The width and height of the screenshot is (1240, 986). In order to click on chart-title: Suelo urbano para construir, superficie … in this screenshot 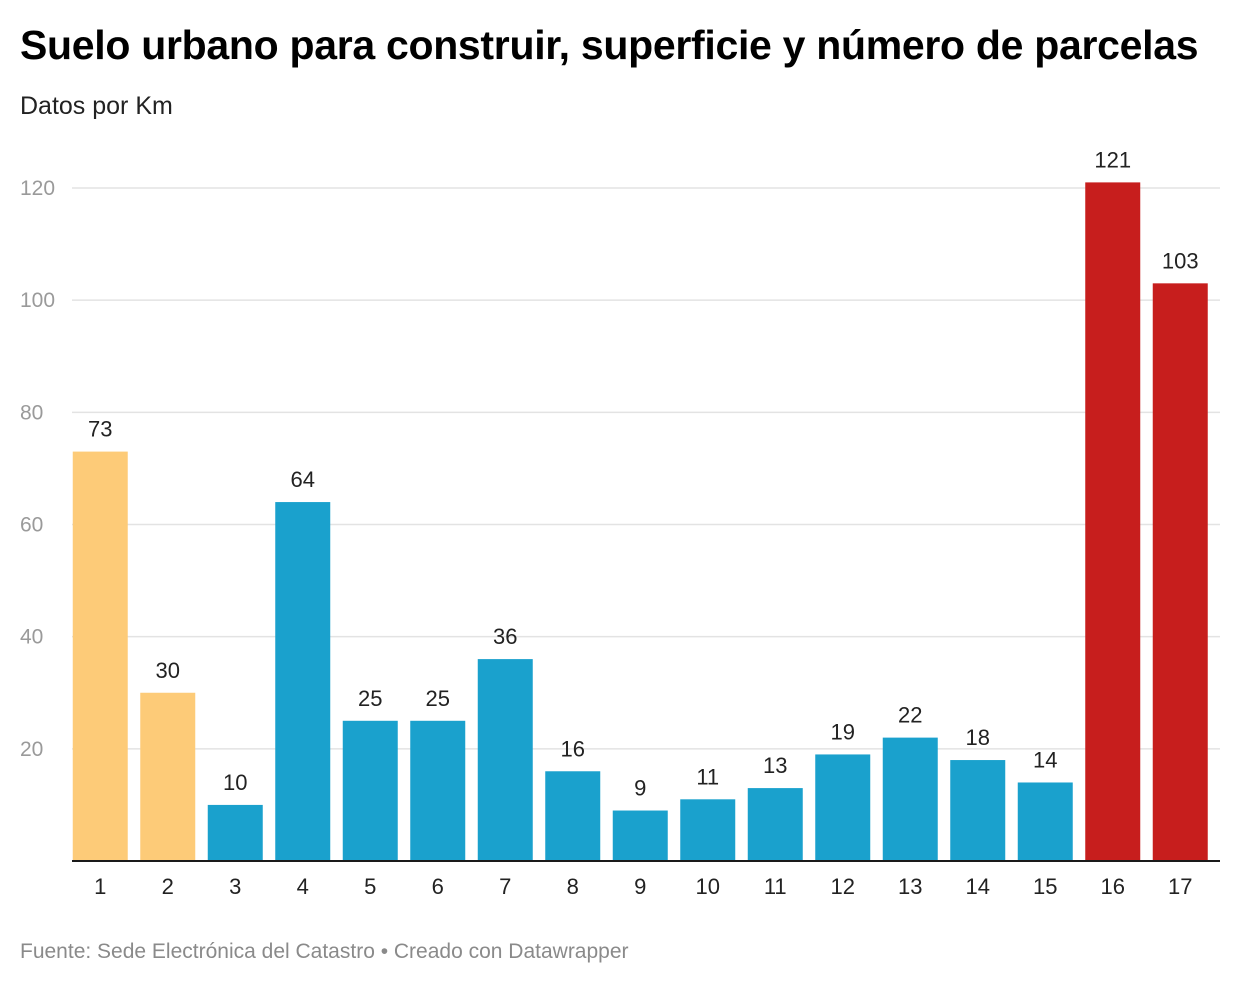, I will do `click(609, 45)`.